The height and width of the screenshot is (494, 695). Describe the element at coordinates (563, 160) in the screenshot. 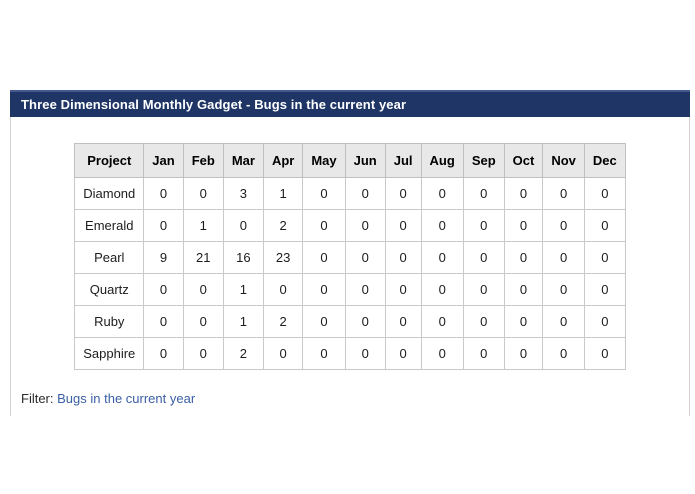

I see `column-header-nov: Nov` at that location.